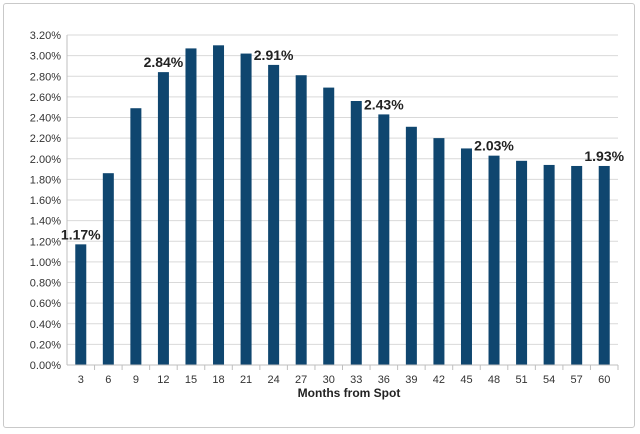 Image resolution: width=640 pixels, height=434 pixels. What do you see at coordinates (45, 57) in the screenshot?
I see `y-tick-label: 3.00%` at bounding box center [45, 57].